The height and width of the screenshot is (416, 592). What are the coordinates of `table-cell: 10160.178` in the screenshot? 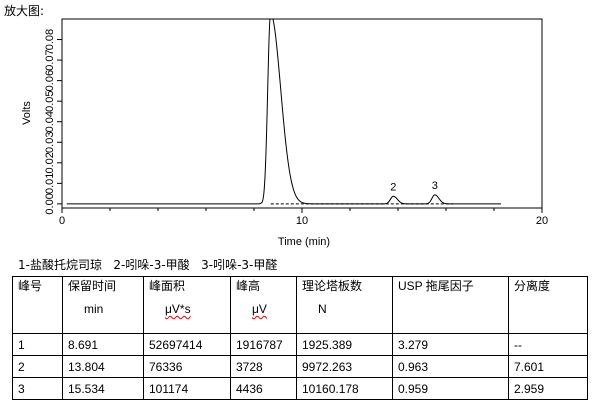 It's located at (344, 388).